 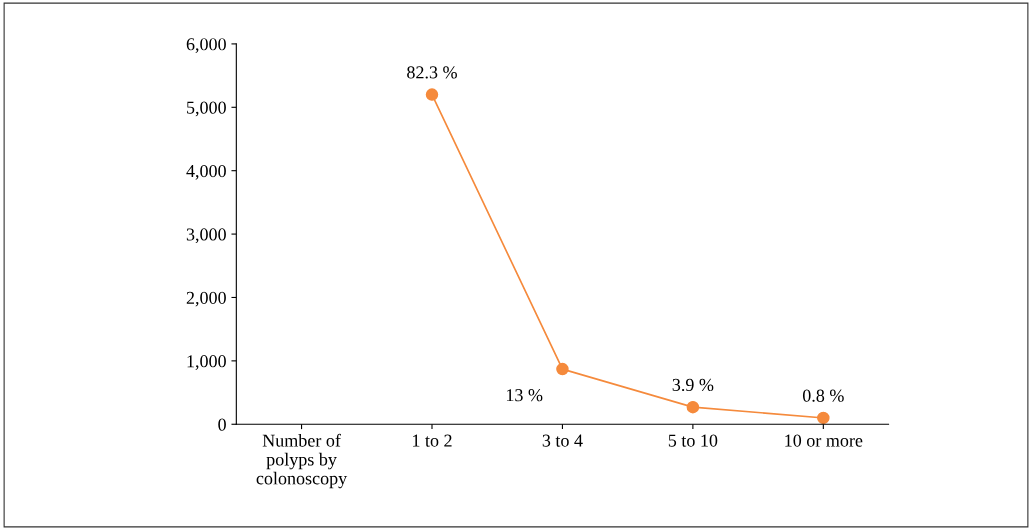 What do you see at coordinates (222, 424) in the screenshot?
I see `y-tick-label: 0` at bounding box center [222, 424].